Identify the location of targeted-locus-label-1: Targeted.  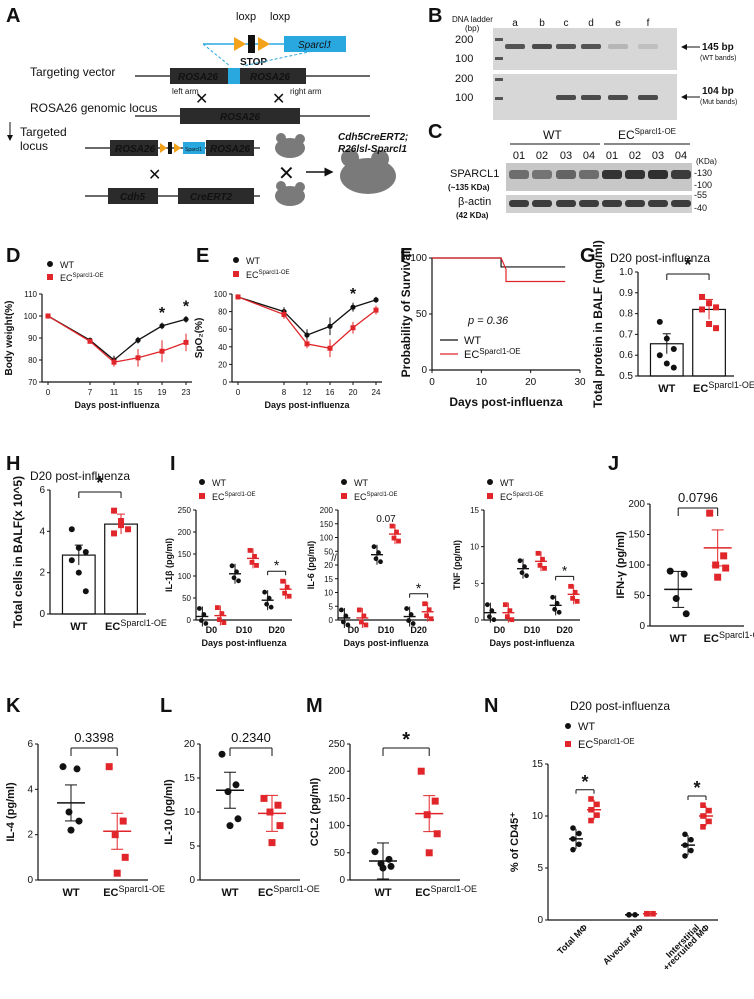
(43, 132).